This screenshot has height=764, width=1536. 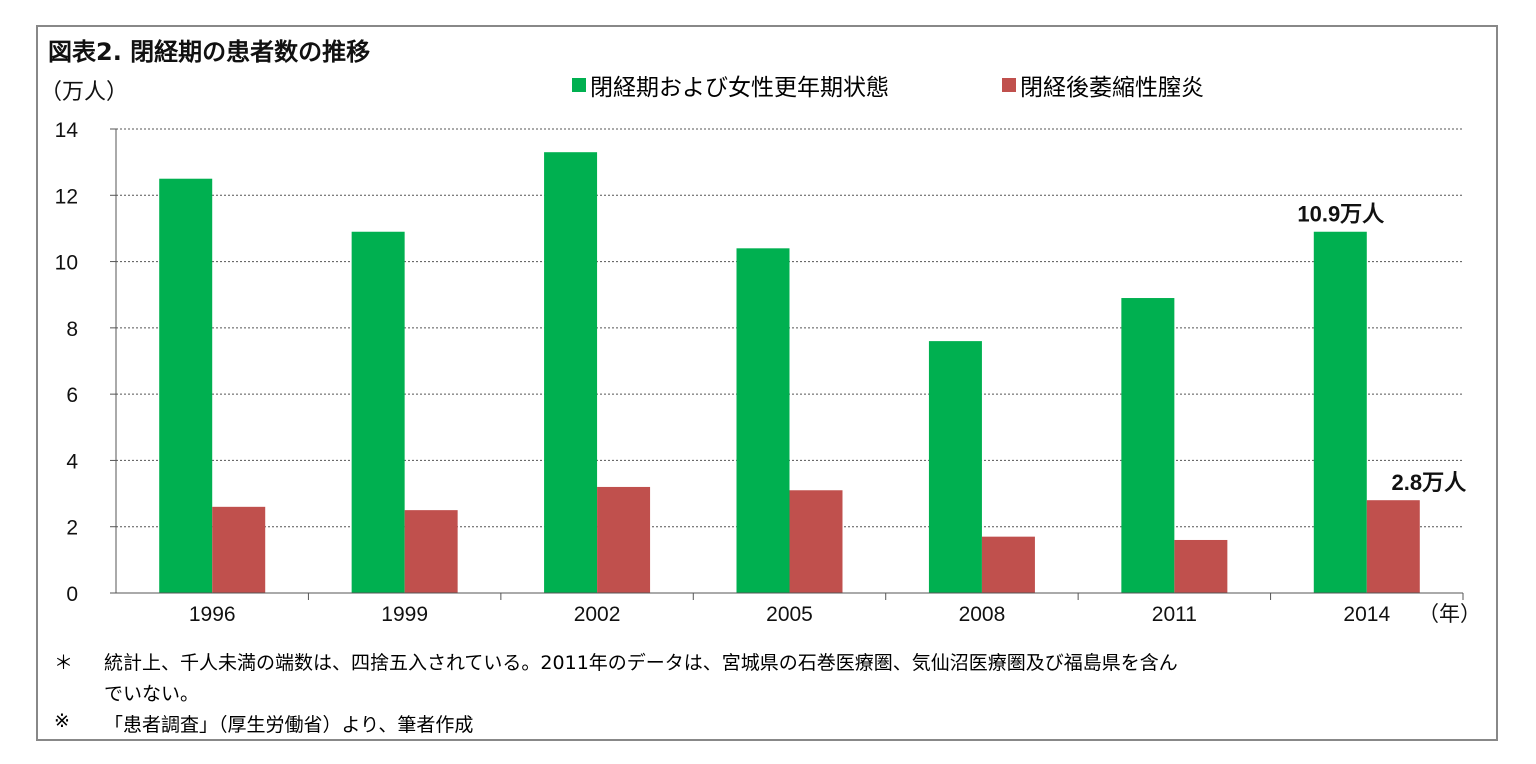 What do you see at coordinates (84, 92) in the screenshot?
I see `y-axis-unit: （万人）` at bounding box center [84, 92].